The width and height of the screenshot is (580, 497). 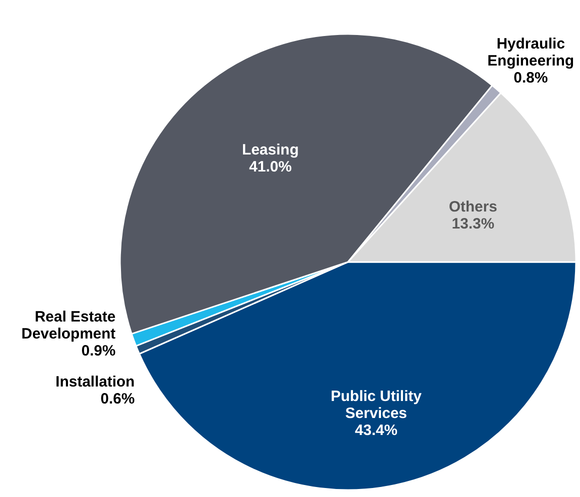 What do you see at coordinates (473, 223) in the screenshot?
I see `data-label: 13.3%` at bounding box center [473, 223].